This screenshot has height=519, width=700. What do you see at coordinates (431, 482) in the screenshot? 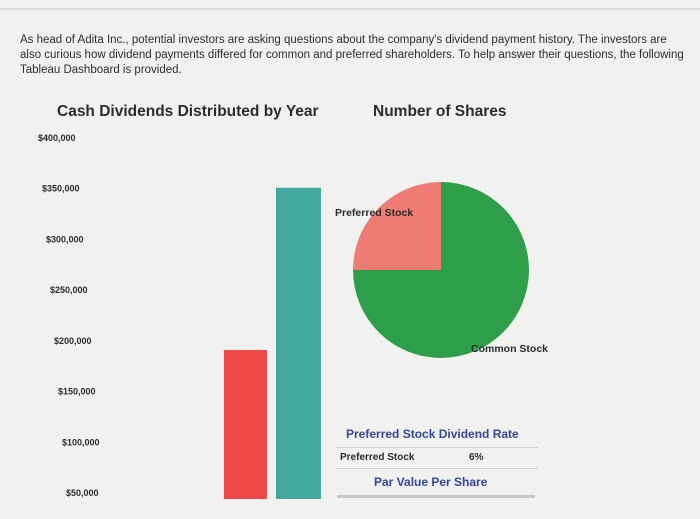
I see `par-value-title: Par Value Per Share` at bounding box center [431, 482].